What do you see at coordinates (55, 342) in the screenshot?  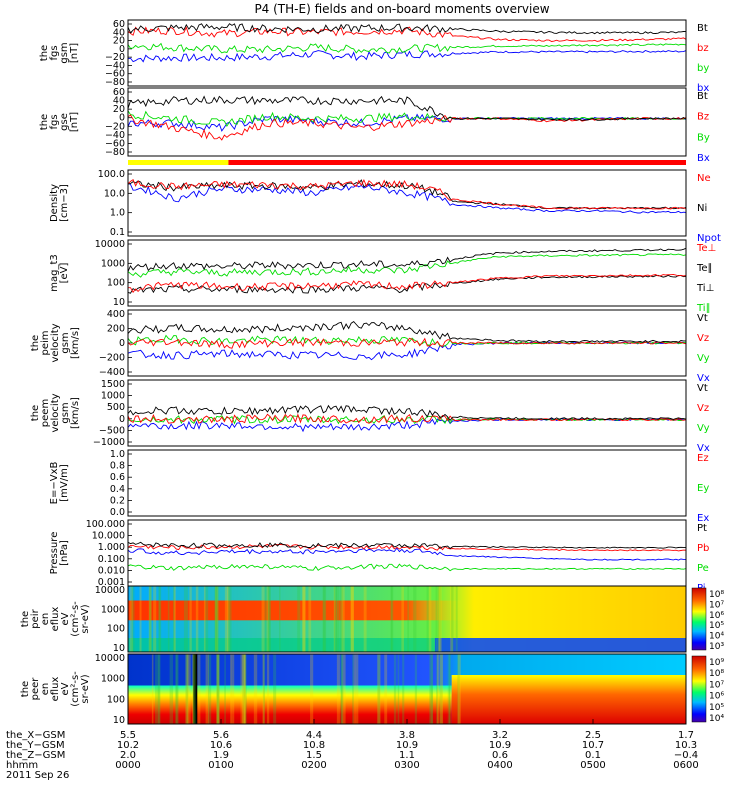 I see `panel-ylabel: thepeimvelocitygsm[km/s]` at bounding box center [55, 342].